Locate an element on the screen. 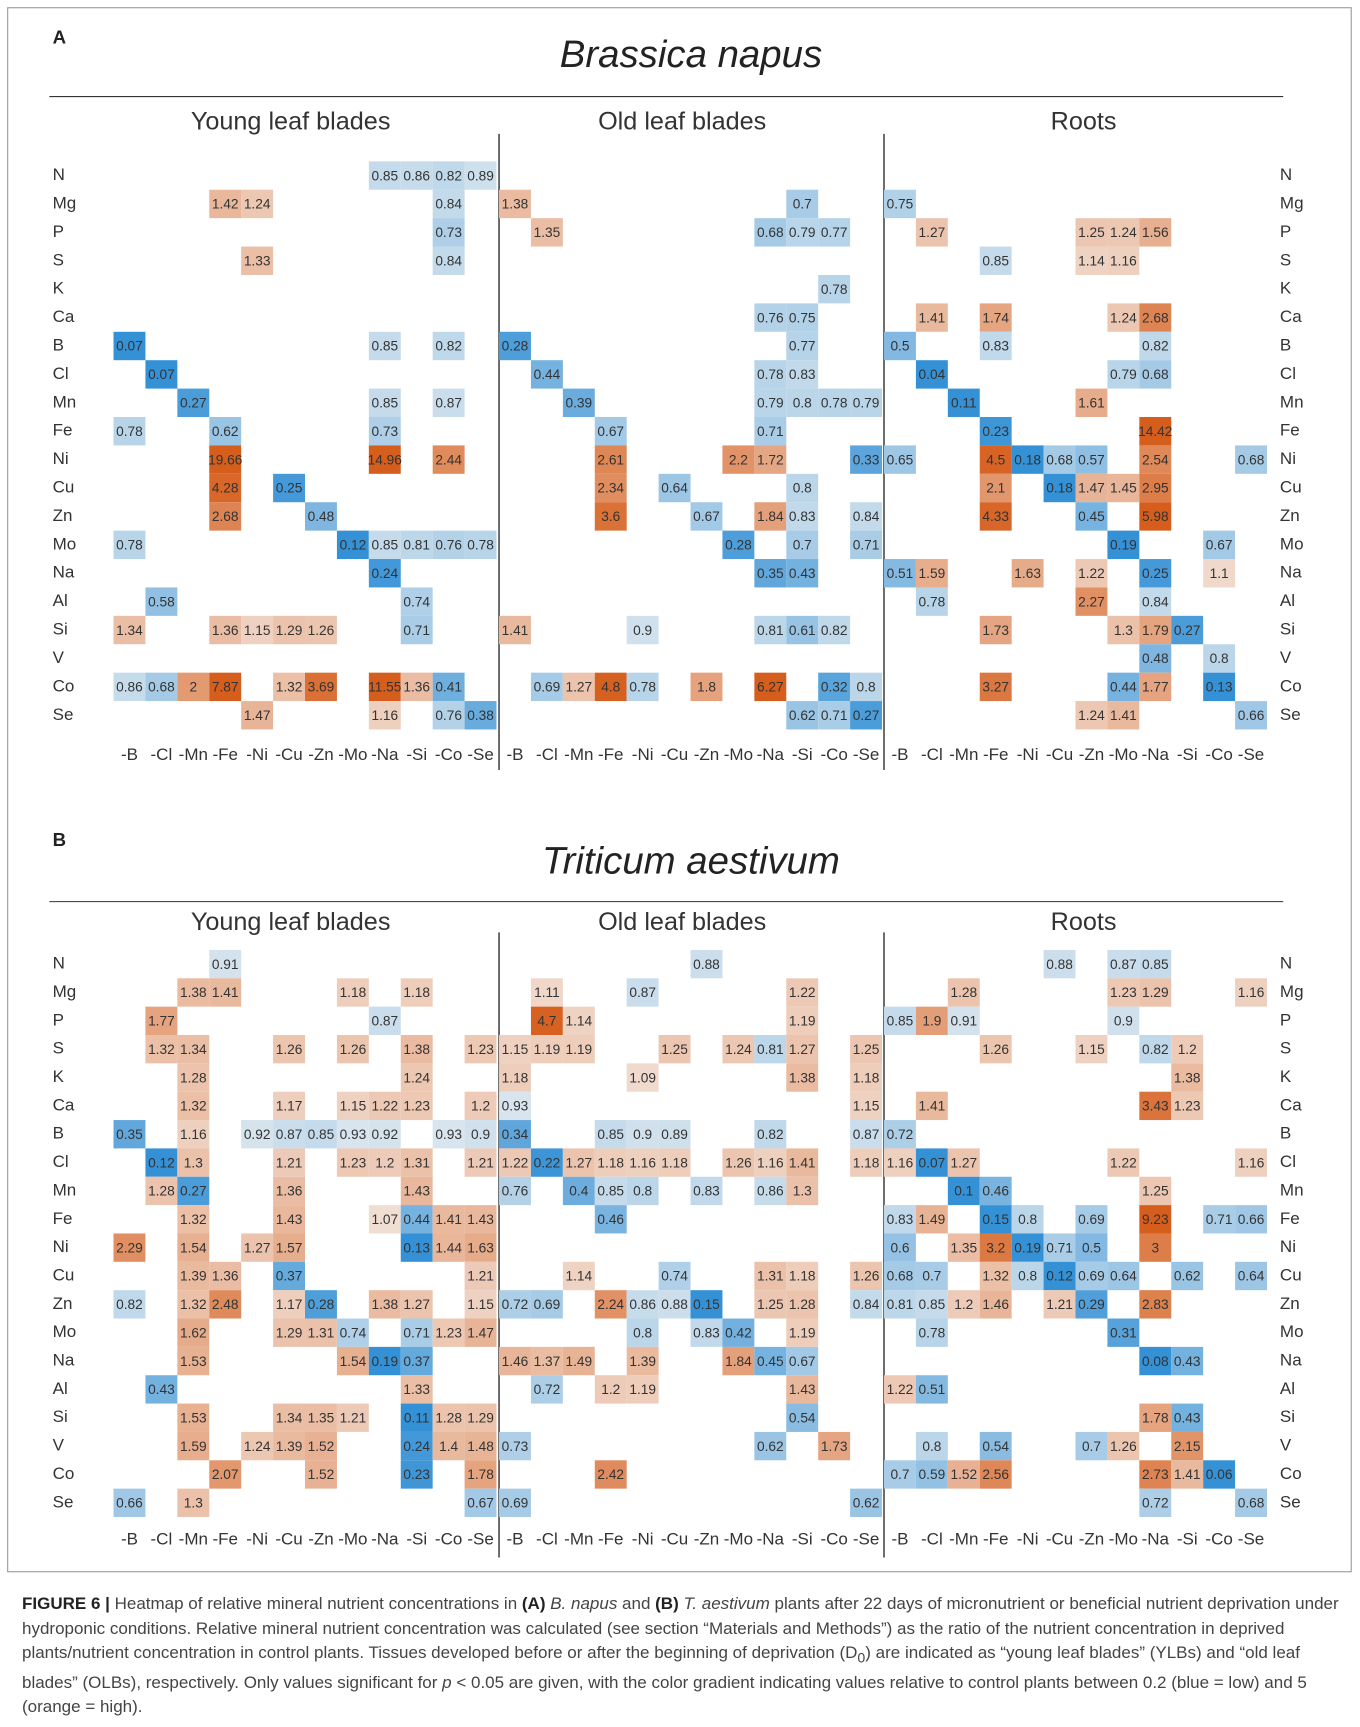  chart-title: Brassica napus is located at coordinates (691, 54).